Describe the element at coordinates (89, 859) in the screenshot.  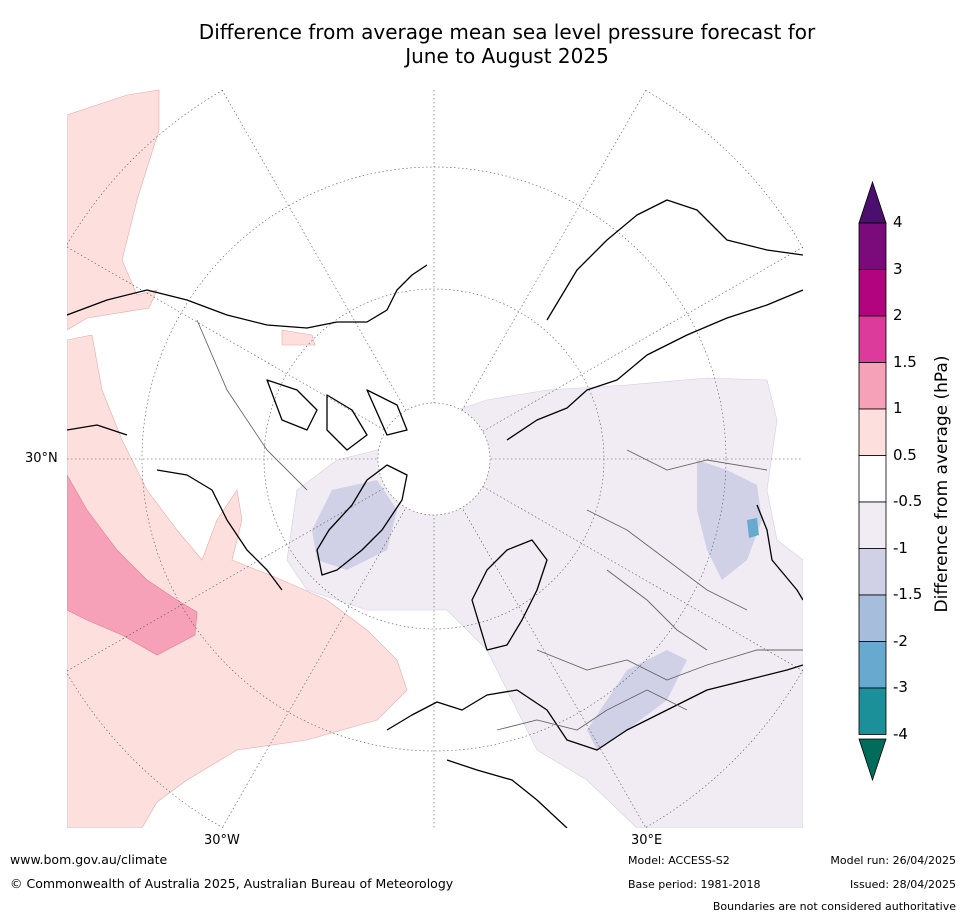
I see `footer-website: www.bom.gov.au/climate` at that location.